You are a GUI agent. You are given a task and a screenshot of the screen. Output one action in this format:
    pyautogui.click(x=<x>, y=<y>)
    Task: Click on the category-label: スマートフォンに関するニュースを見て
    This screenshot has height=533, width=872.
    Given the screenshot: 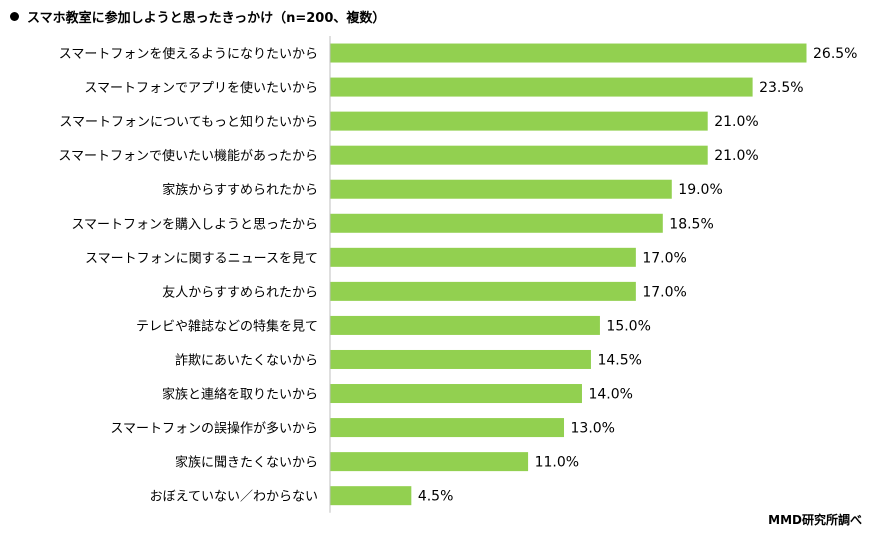 What is the action you would take?
    pyautogui.click(x=201, y=258)
    